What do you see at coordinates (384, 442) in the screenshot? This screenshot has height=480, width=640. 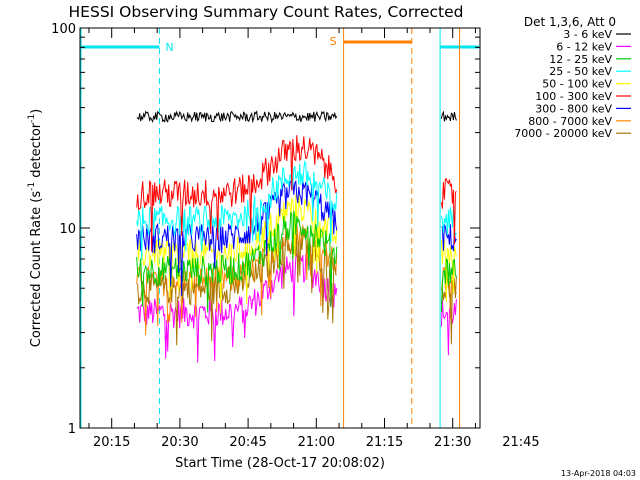 I see `x-tick-label: 21:15` at bounding box center [384, 442].